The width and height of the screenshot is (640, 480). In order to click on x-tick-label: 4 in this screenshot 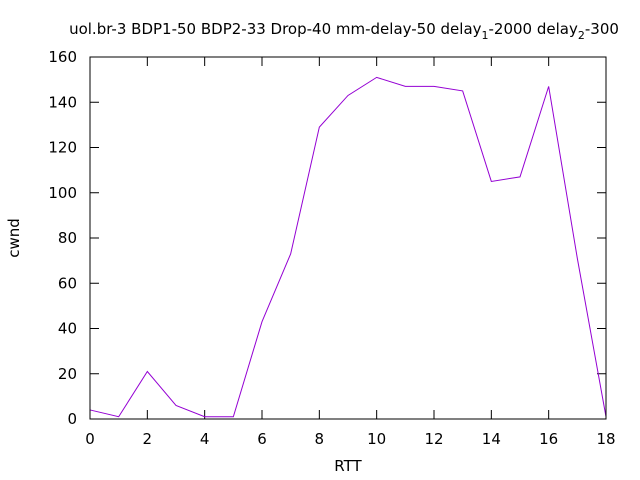, I will do `click(205, 439)`.